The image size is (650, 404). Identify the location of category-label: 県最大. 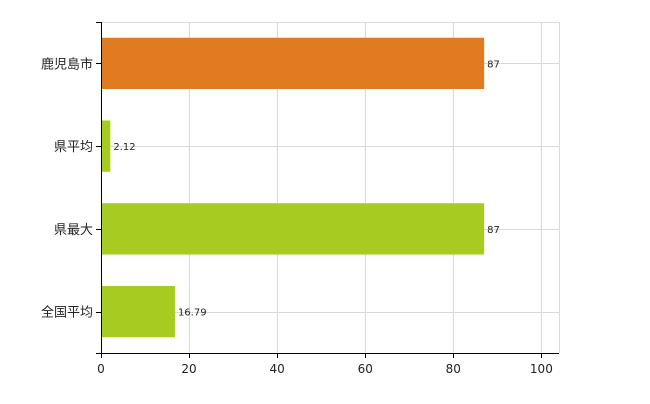
(73, 230).